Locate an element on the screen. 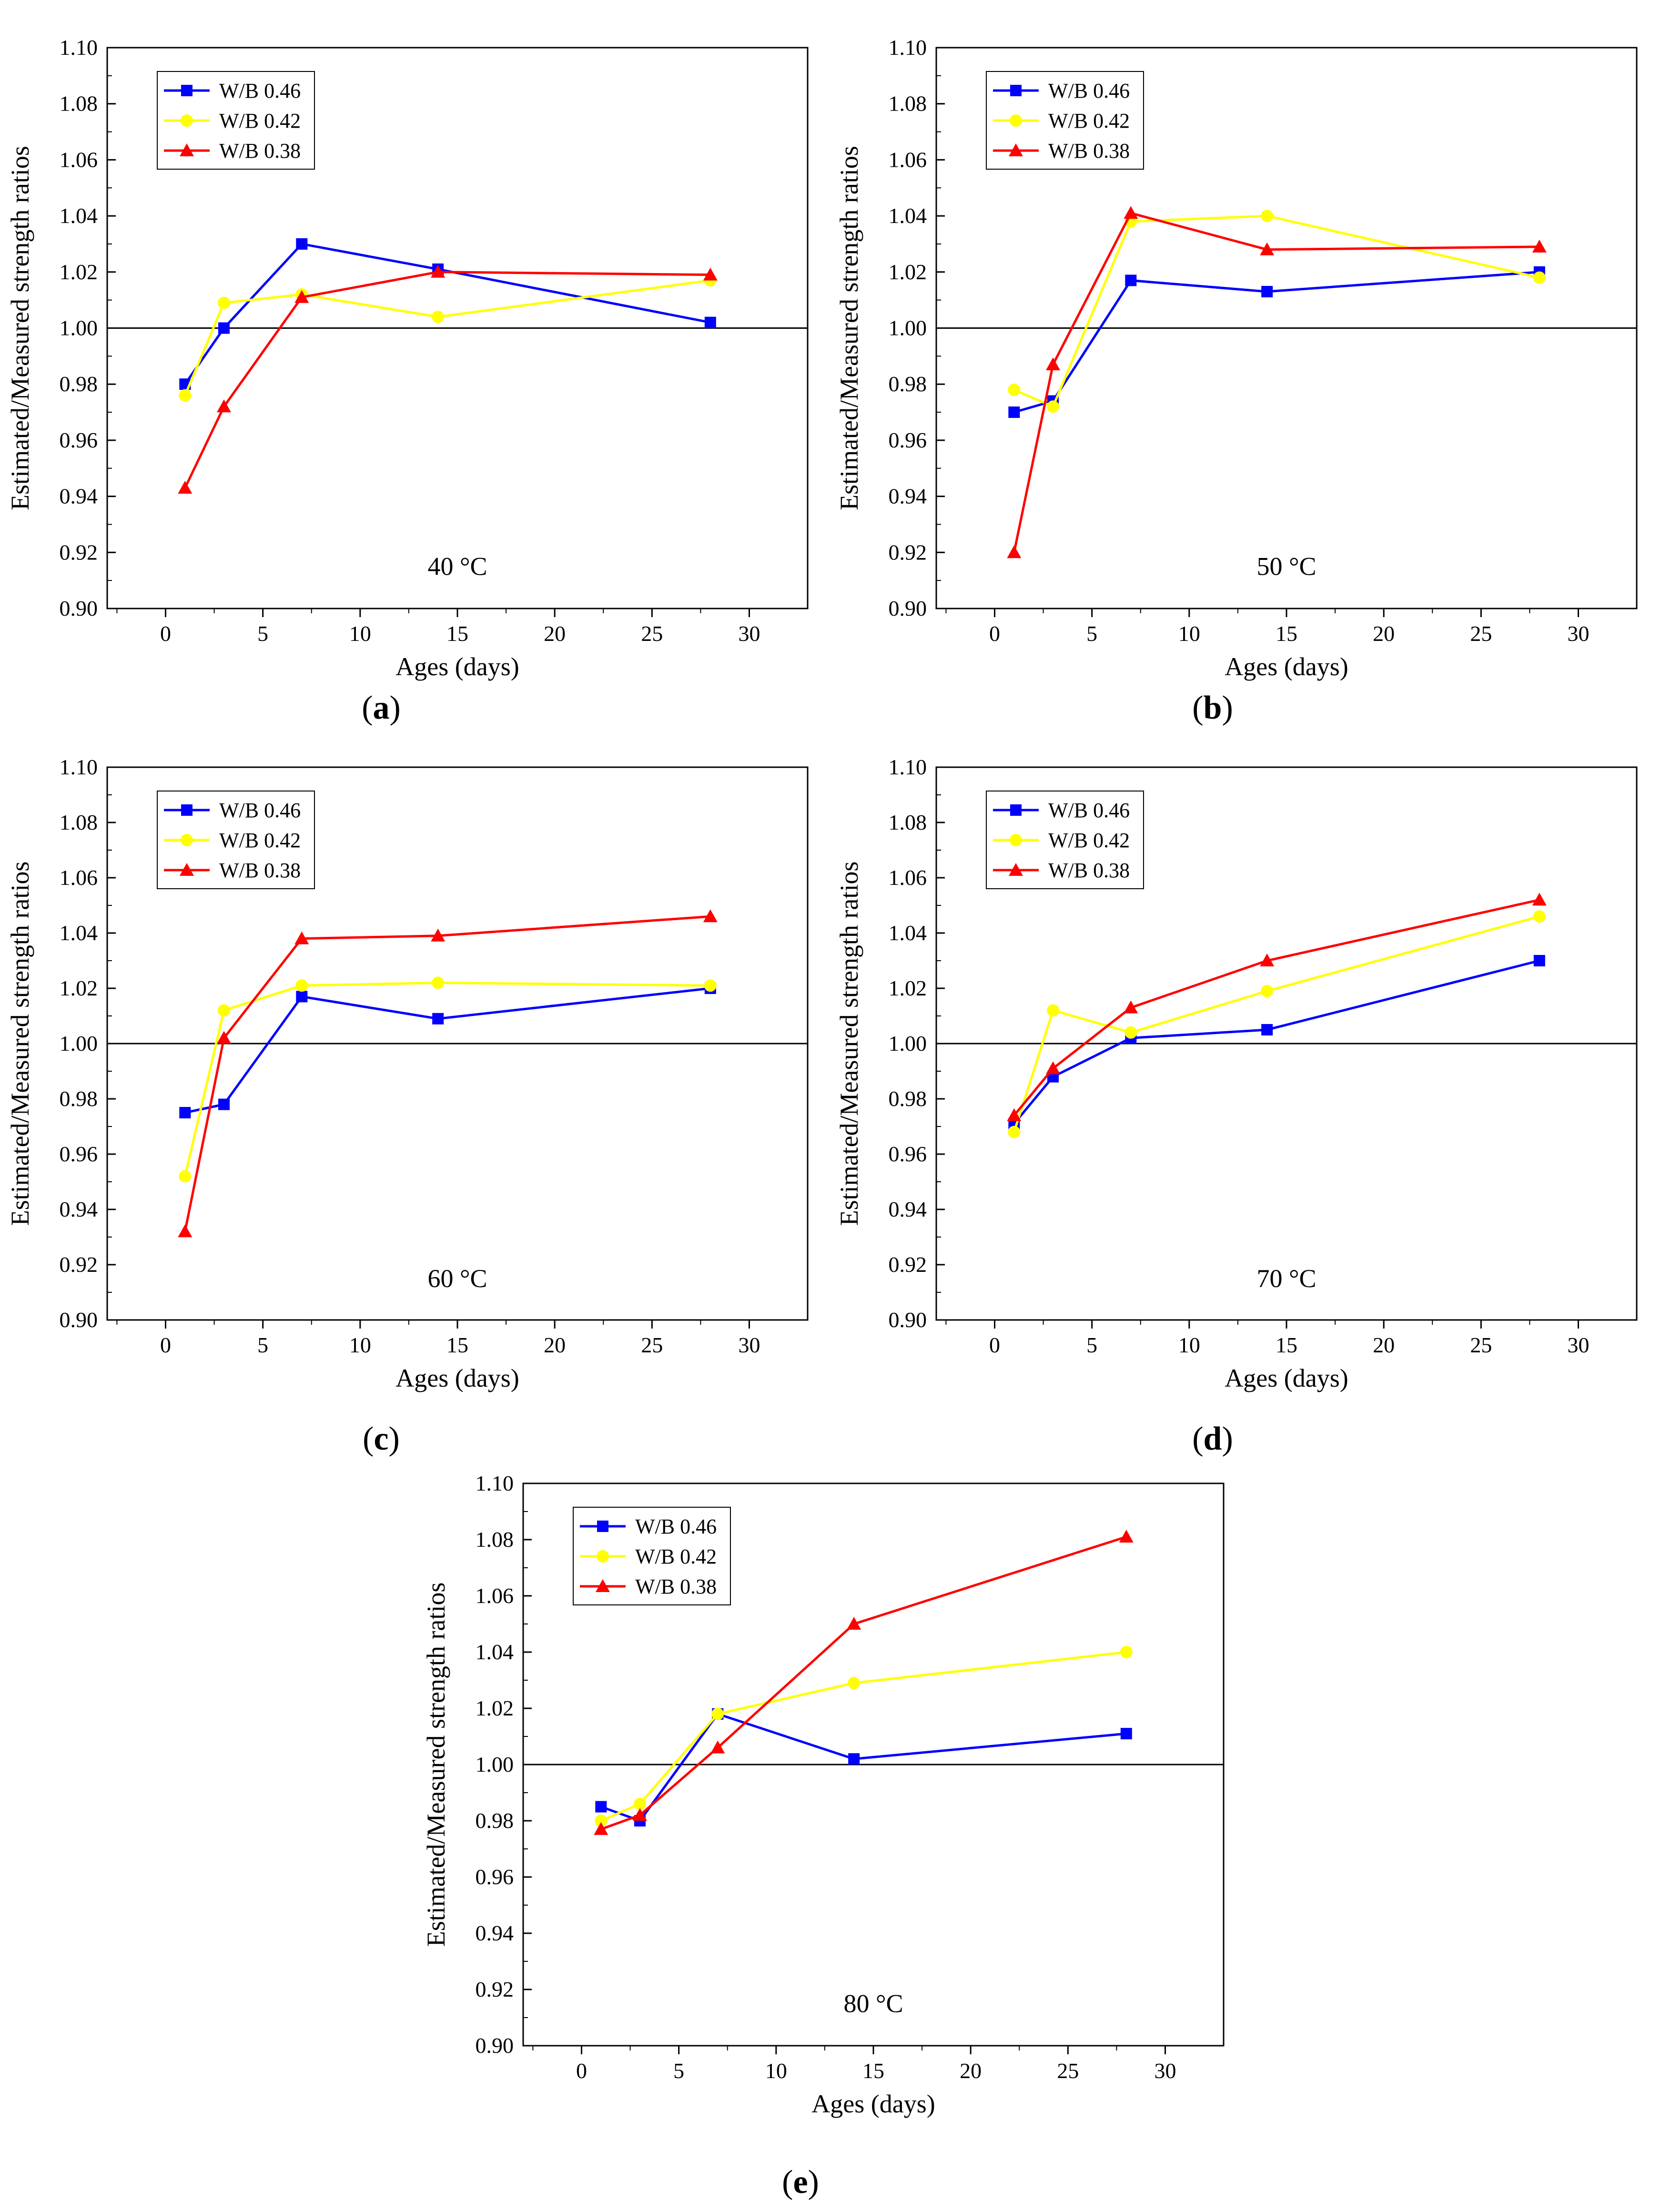  x-tick-label: 20 is located at coordinates (555, 633).